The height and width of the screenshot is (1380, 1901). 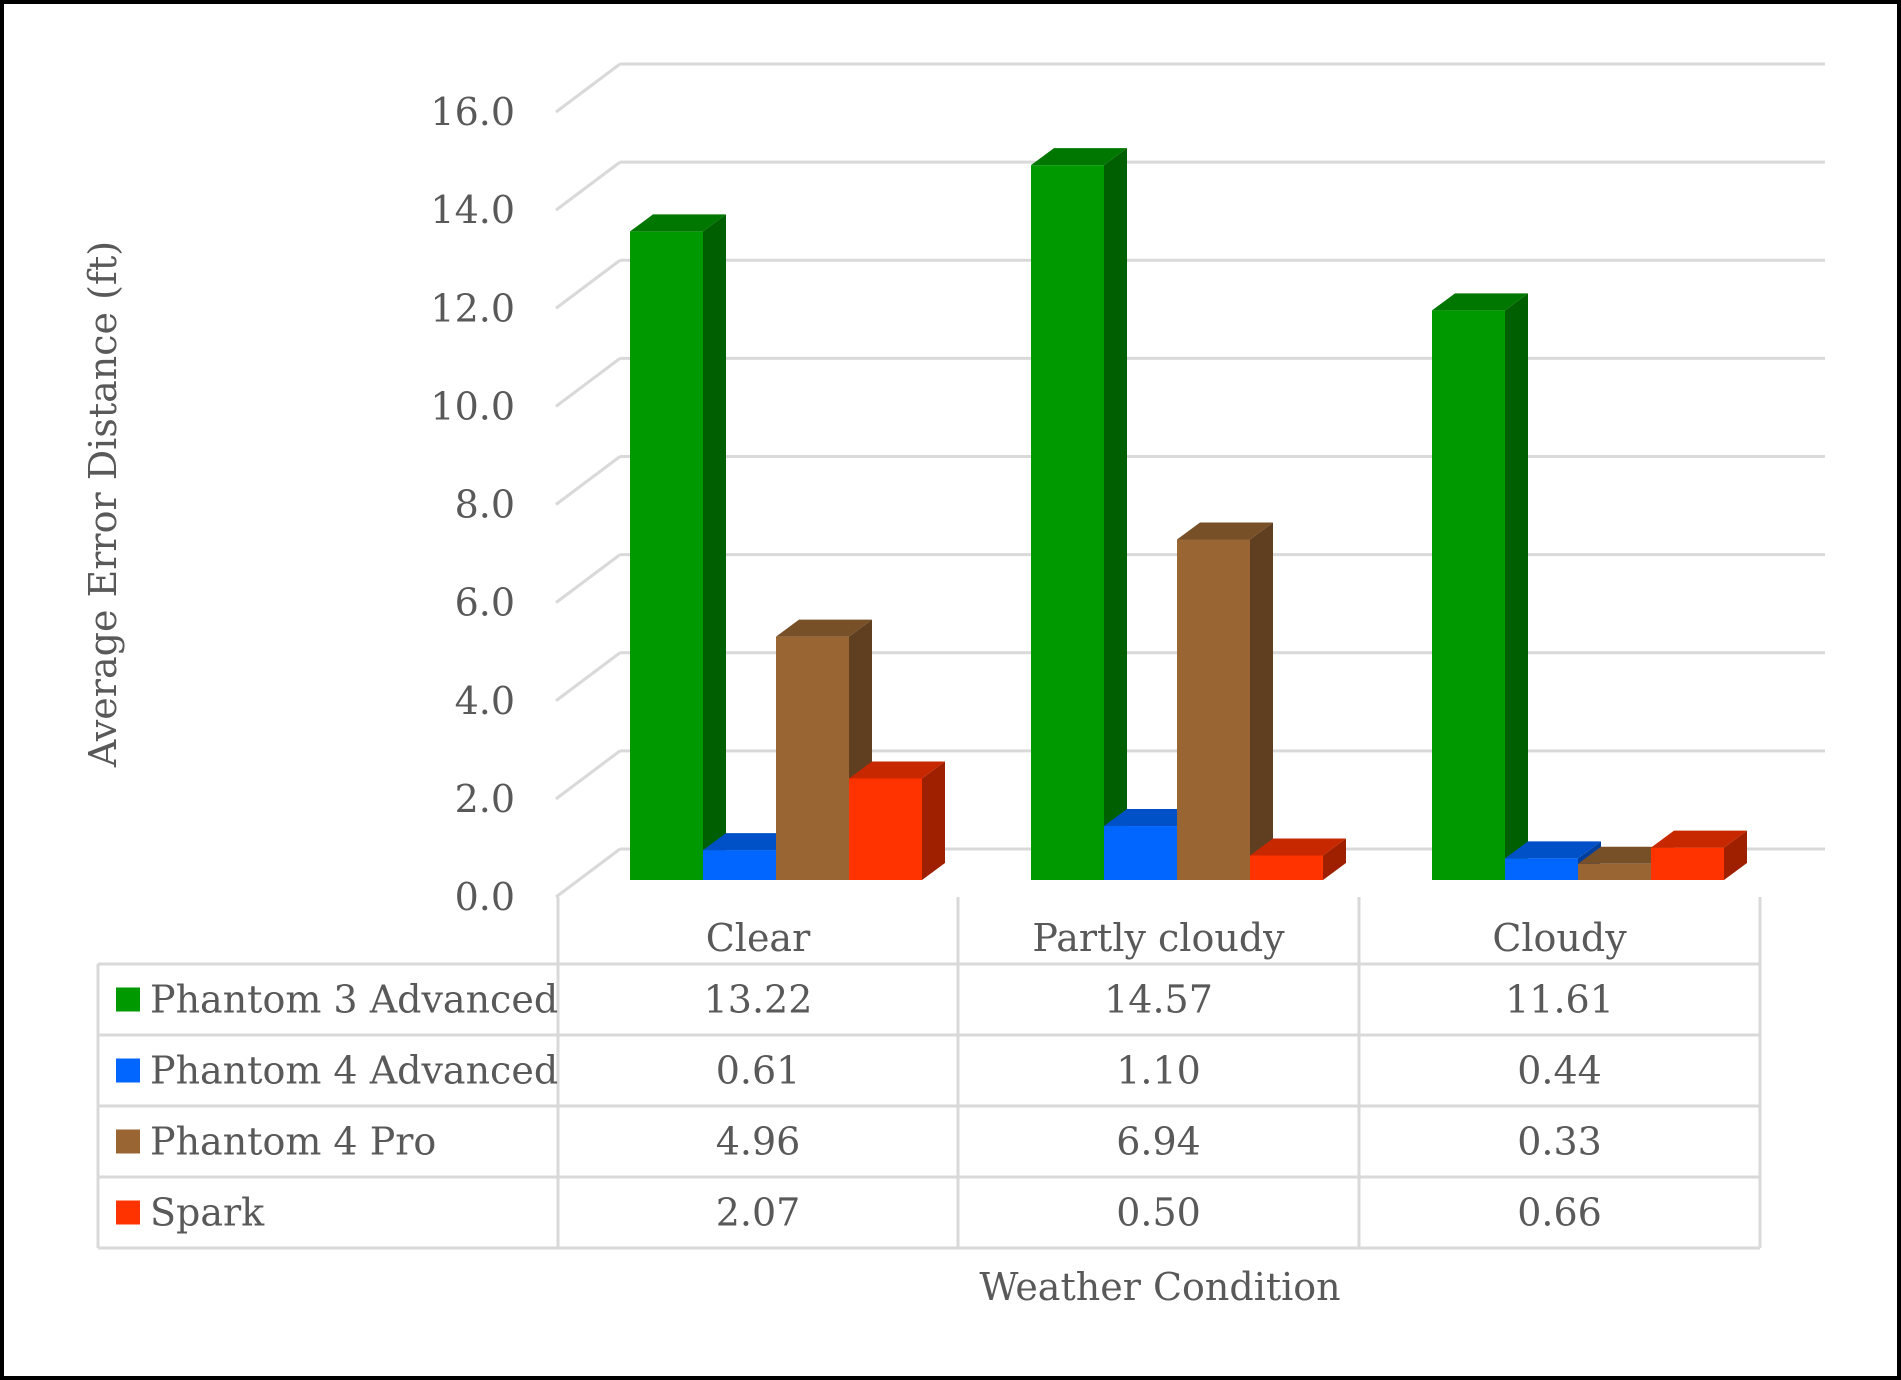 What do you see at coordinates (485, 897) in the screenshot?
I see `y-tick-label: 0.0` at bounding box center [485, 897].